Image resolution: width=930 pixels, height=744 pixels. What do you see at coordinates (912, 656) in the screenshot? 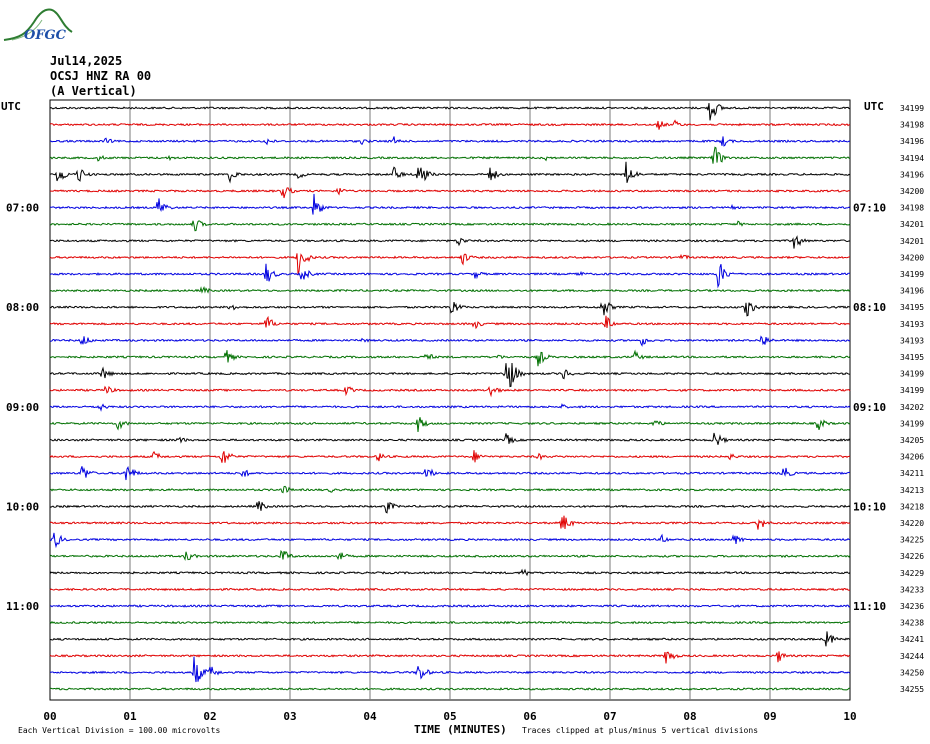
I see `trace-value-label: 34244` at bounding box center [912, 656].